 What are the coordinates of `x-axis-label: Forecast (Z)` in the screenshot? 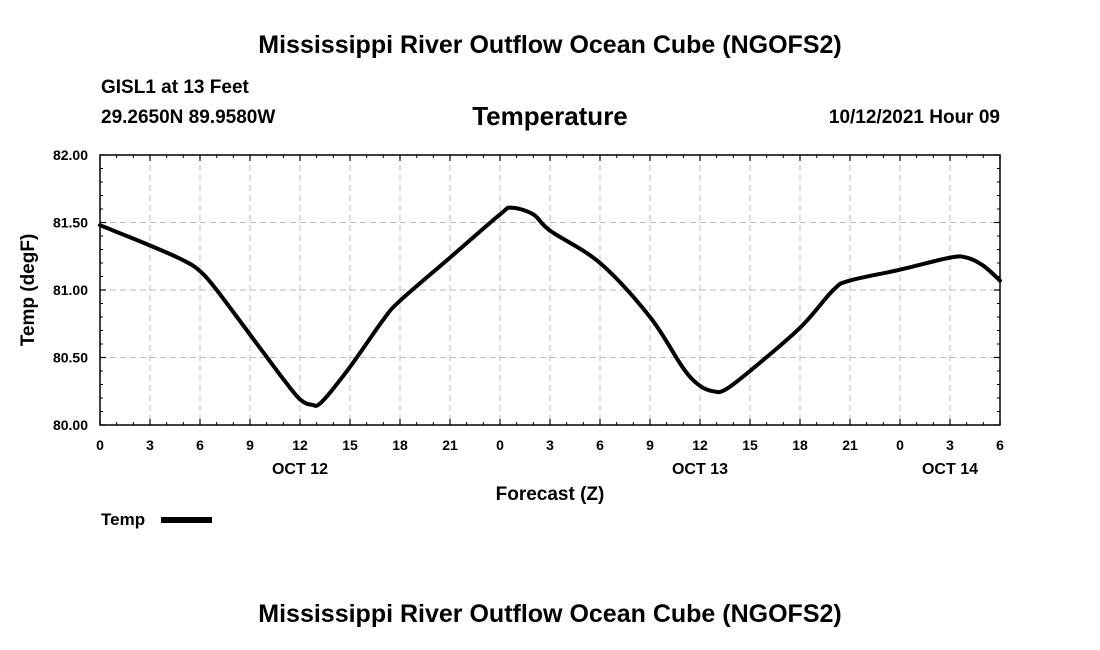 It's located at (550, 494).